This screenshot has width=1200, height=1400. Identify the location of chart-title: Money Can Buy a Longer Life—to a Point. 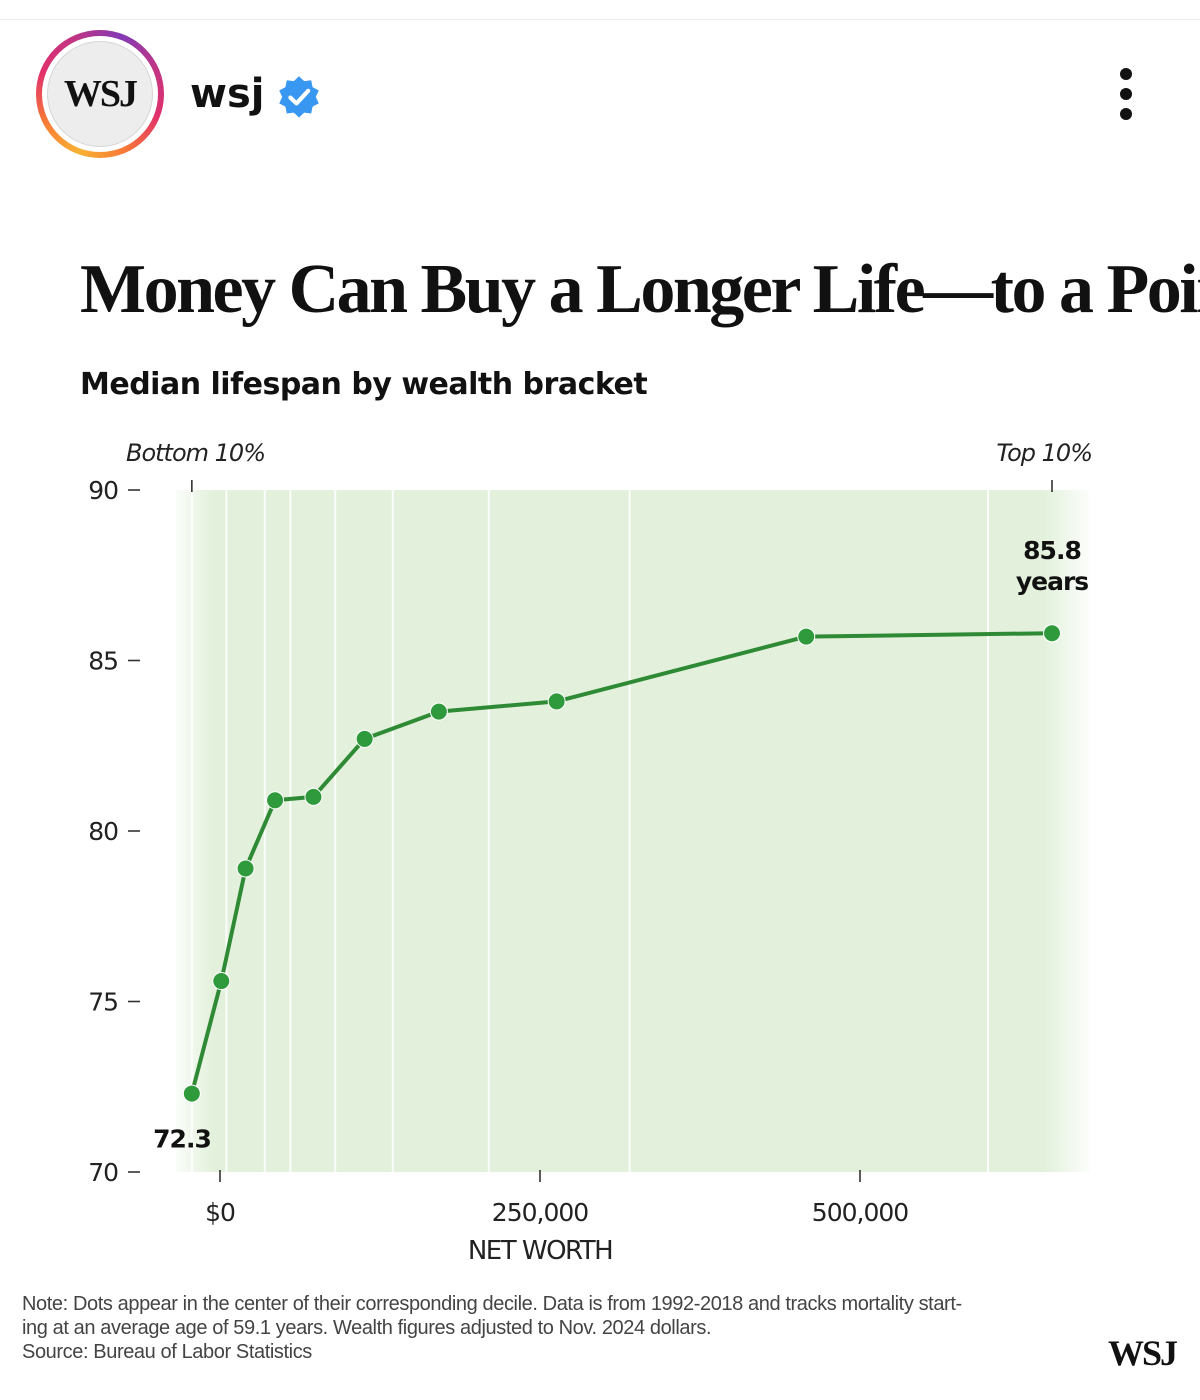
(640, 289).